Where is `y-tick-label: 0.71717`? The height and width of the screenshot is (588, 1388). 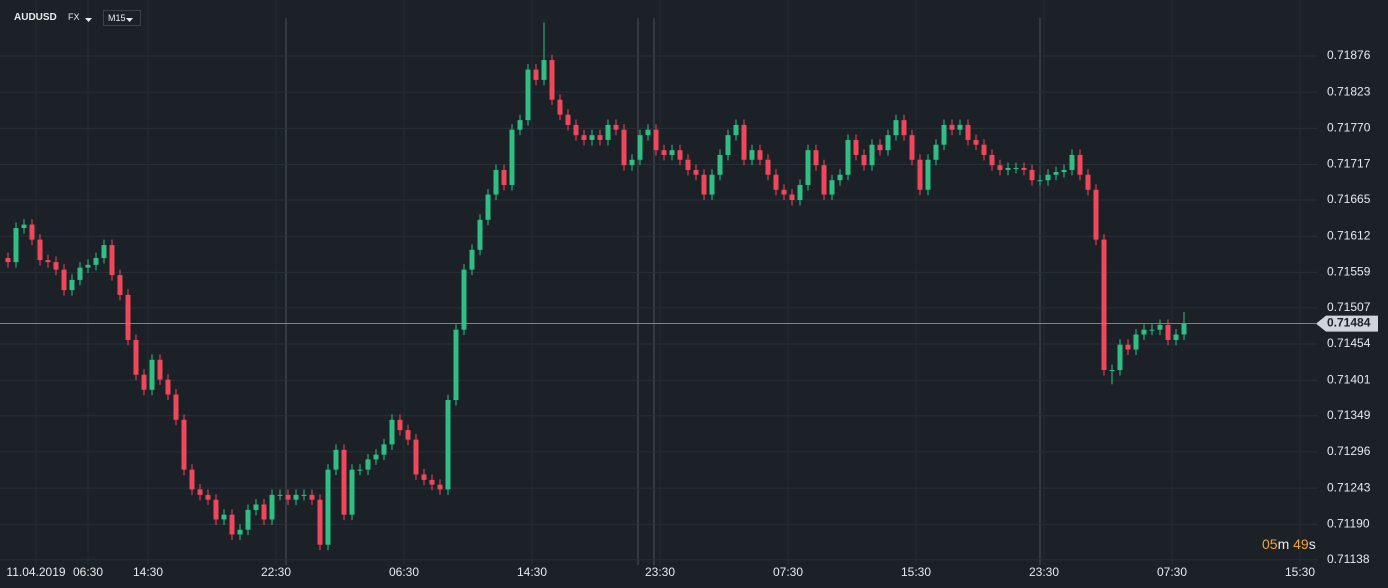
y-tick-label: 0.71717 is located at coordinates (1349, 164).